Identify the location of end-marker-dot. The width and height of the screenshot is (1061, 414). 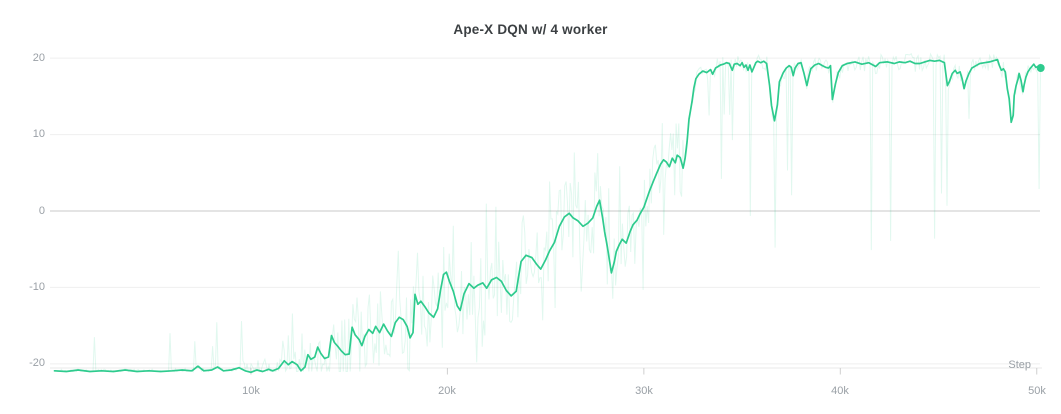
(1040, 68).